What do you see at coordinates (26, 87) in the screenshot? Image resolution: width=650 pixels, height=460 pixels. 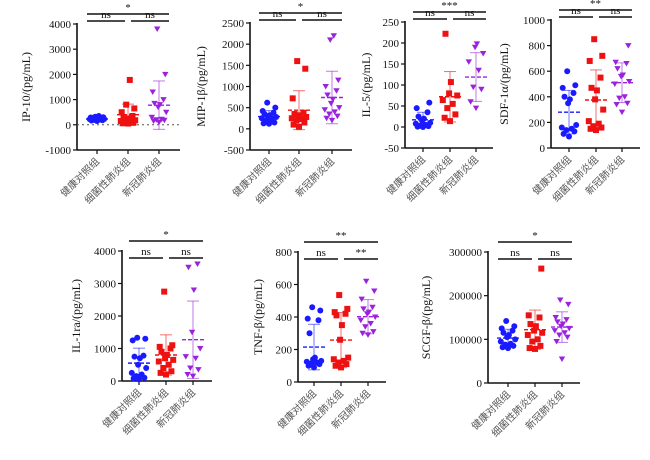 I see `y-axis-label: IP-10/(pg/mL)` at bounding box center [26, 87].